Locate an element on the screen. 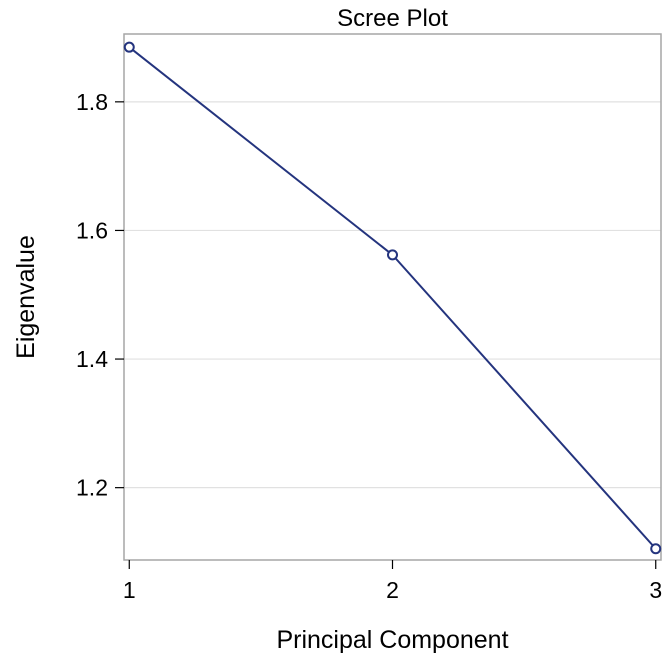 The height and width of the screenshot is (670, 666). y-tick-label-1.2: 1.2 is located at coordinates (92, 488).